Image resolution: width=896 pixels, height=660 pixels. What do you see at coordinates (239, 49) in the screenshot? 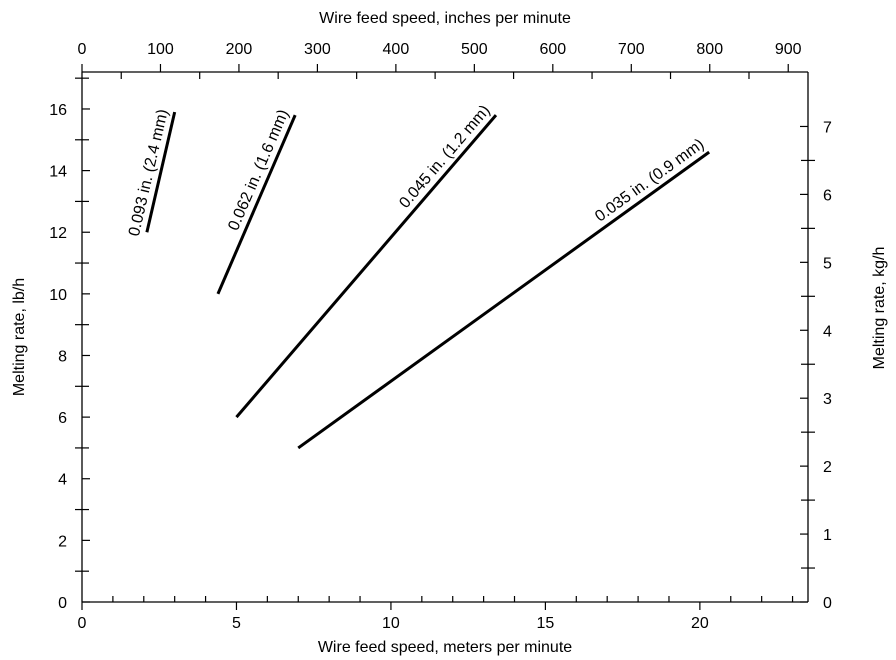
I see `top-tick-label: 200` at bounding box center [239, 49].